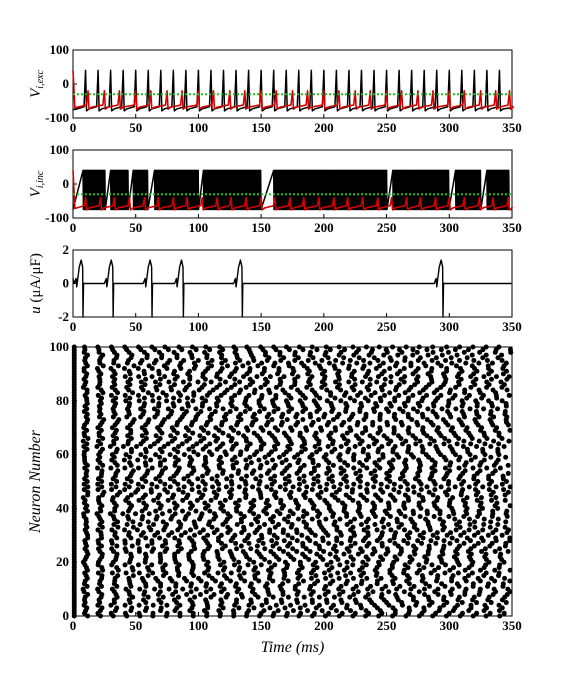 The image size is (565, 692). What do you see at coordinates (37, 183) in the screenshot?
I see `y-axis-label: Vi,inc` at bounding box center [37, 183].